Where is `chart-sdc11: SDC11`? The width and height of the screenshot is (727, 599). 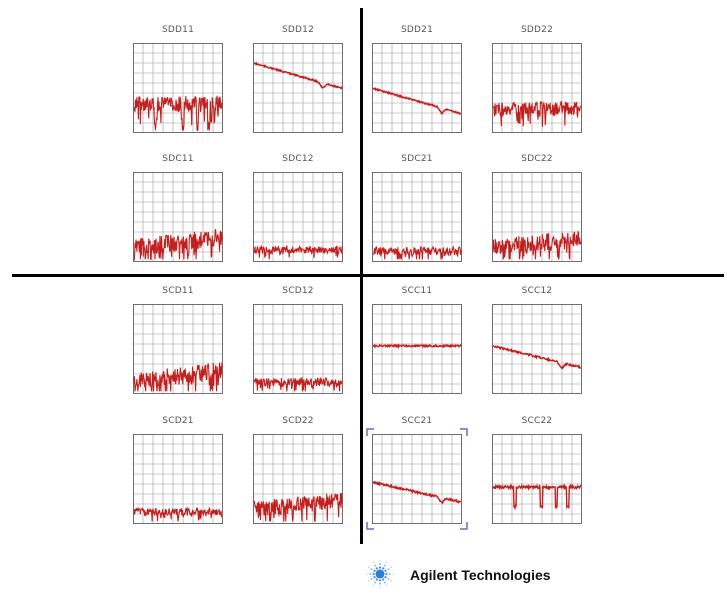
chart-sdc11: SDC11 is located at coordinates (178, 209).